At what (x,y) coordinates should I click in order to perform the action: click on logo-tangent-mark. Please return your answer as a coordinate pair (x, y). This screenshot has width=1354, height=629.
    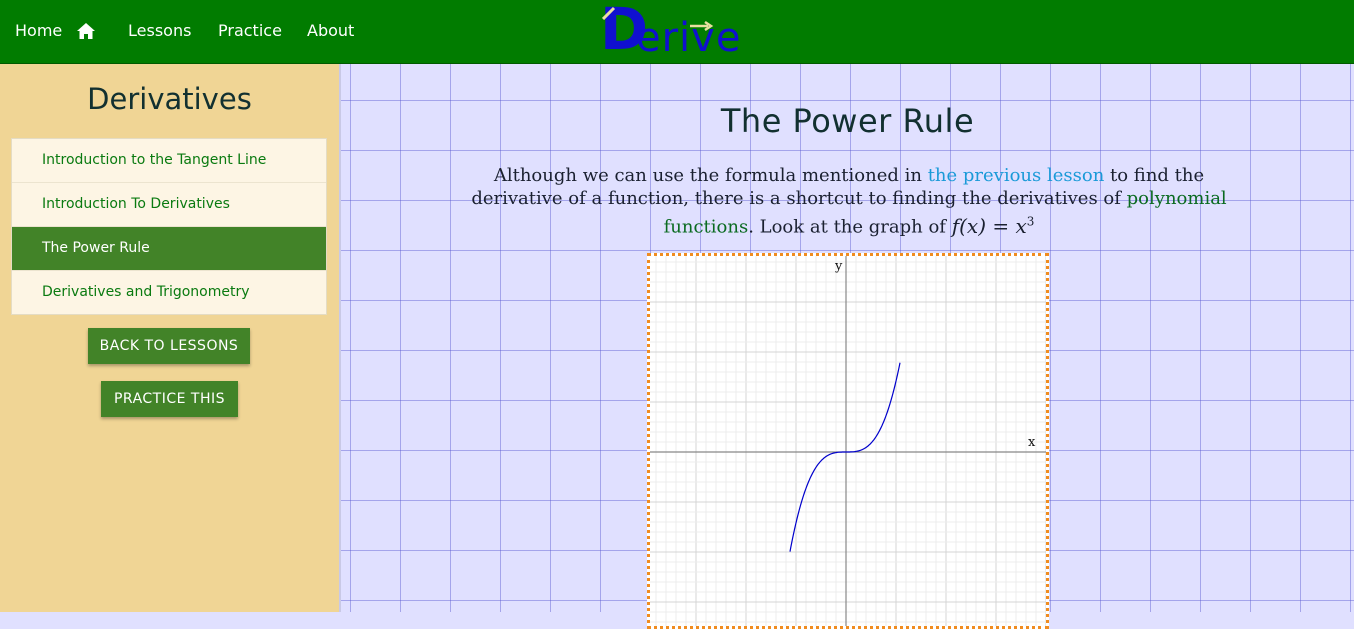
    Looking at the image, I should click on (609, 13).